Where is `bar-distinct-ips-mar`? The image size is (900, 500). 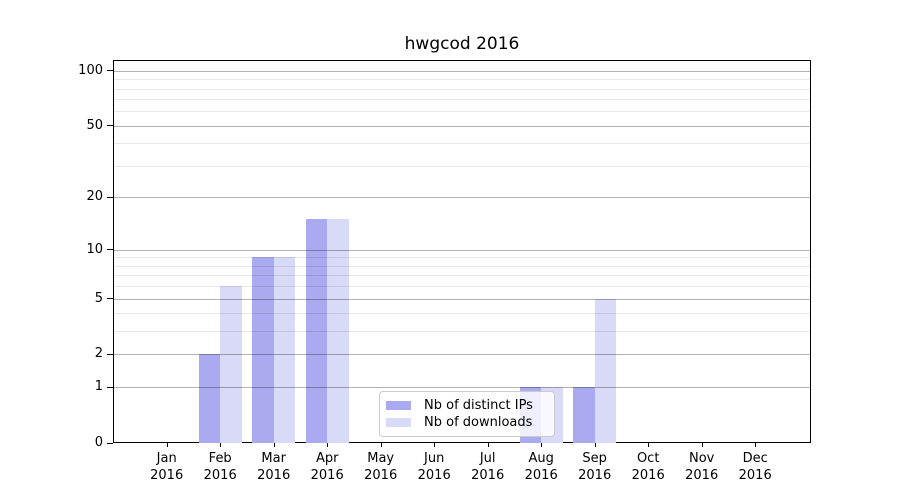
bar-distinct-ips-mar is located at coordinates (263, 350).